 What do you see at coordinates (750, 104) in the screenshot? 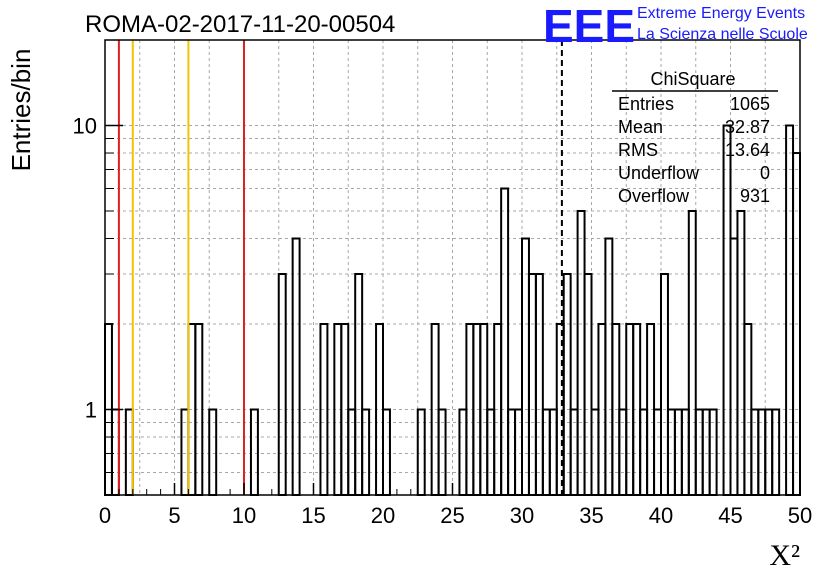
I see `stats-value: 1065` at bounding box center [750, 104].